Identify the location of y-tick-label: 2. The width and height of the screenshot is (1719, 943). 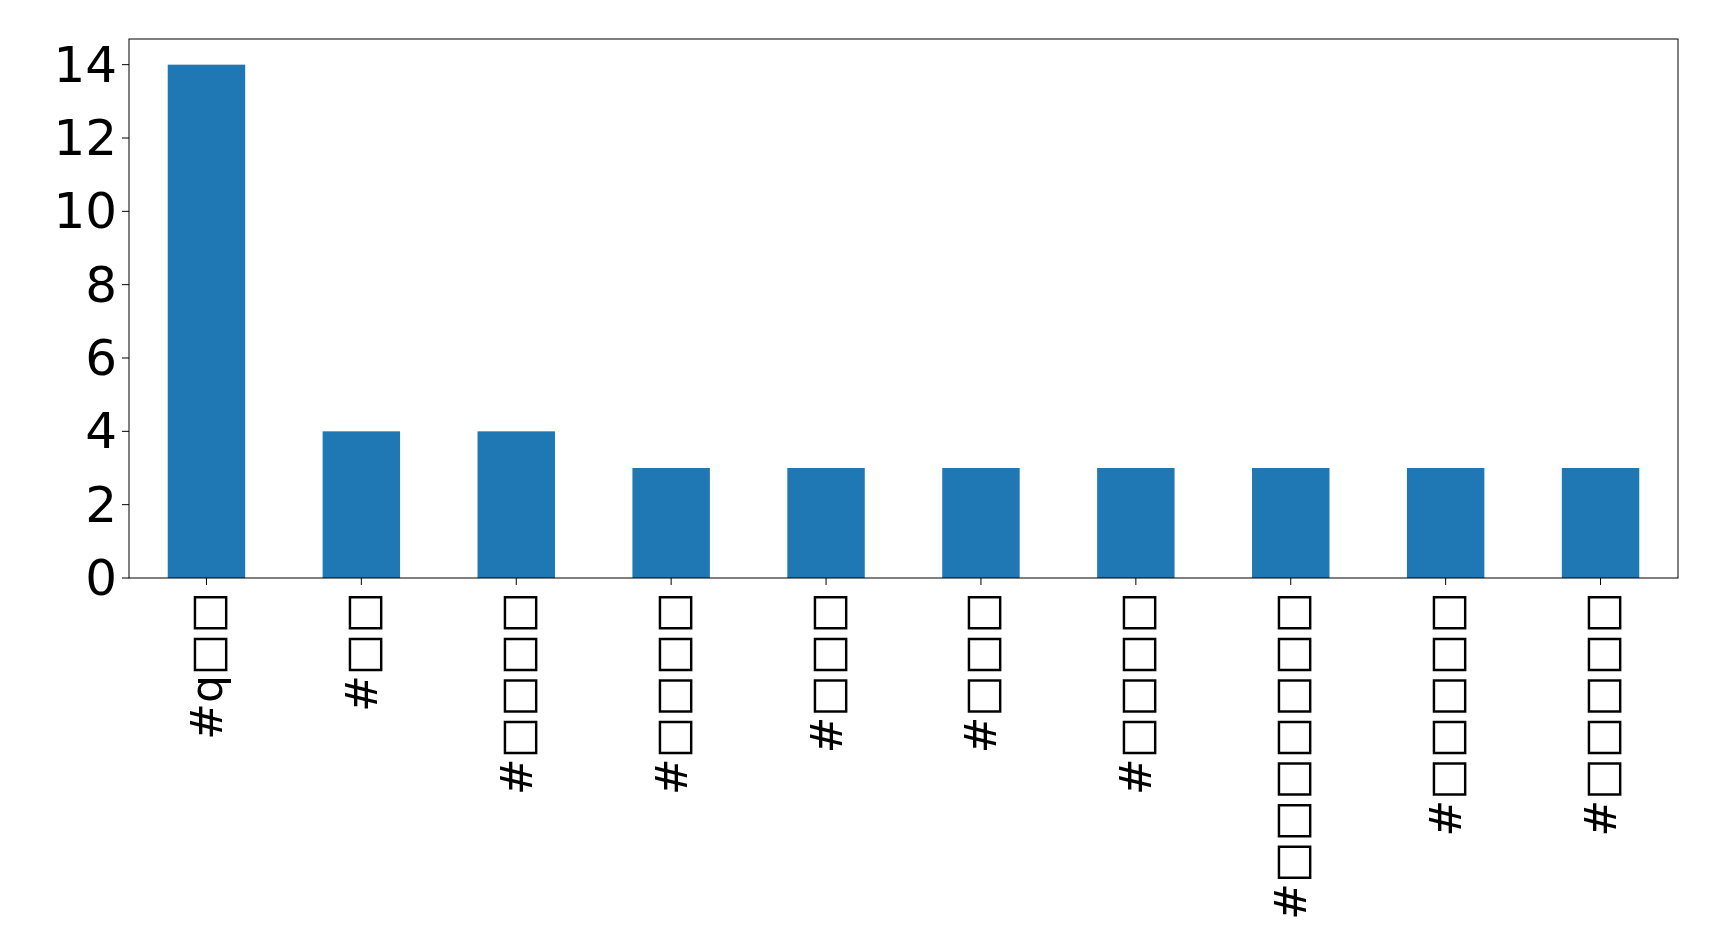
(101, 504).